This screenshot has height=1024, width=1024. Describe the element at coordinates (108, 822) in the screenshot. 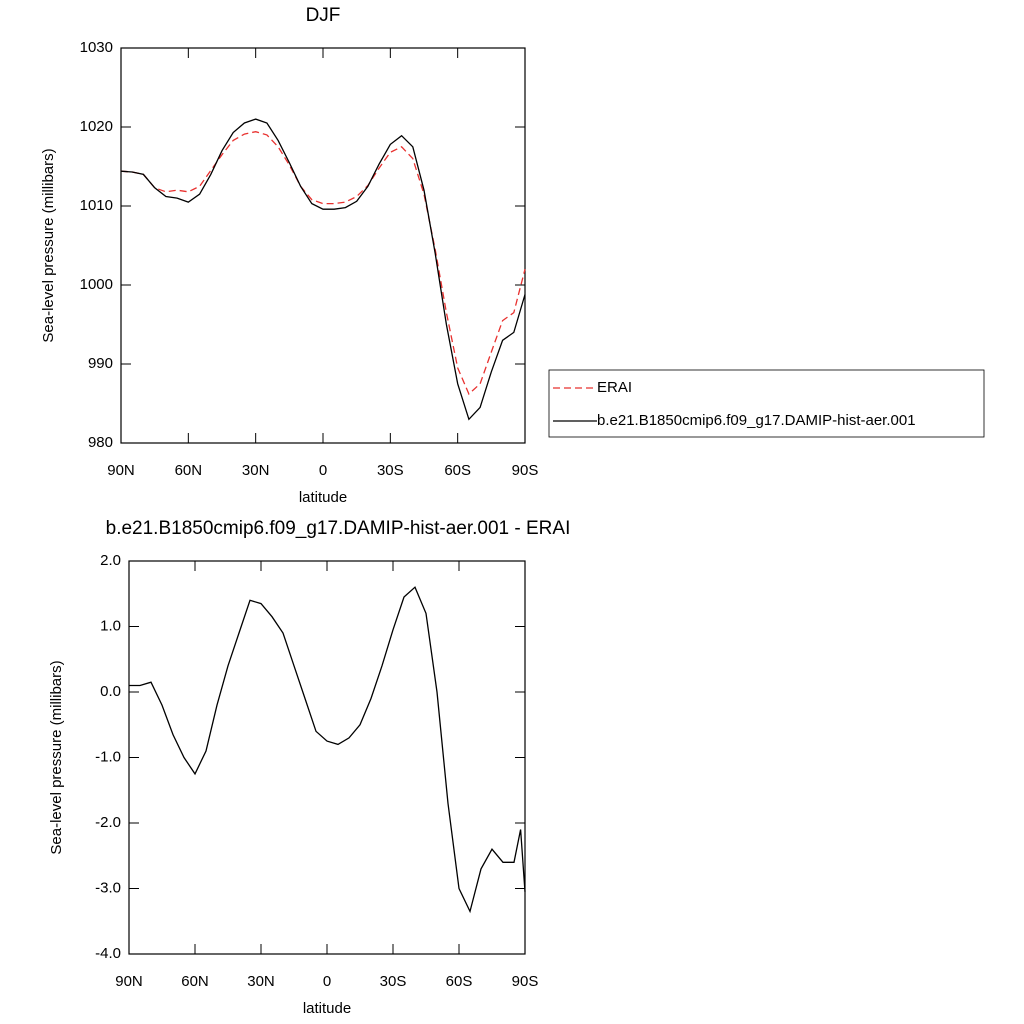

I see `y-tick-label: -2.0` at that location.